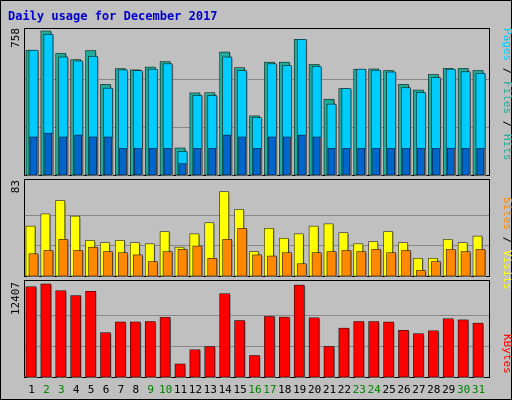  I want to click on legend-sep-1: /, so click(506, 71).